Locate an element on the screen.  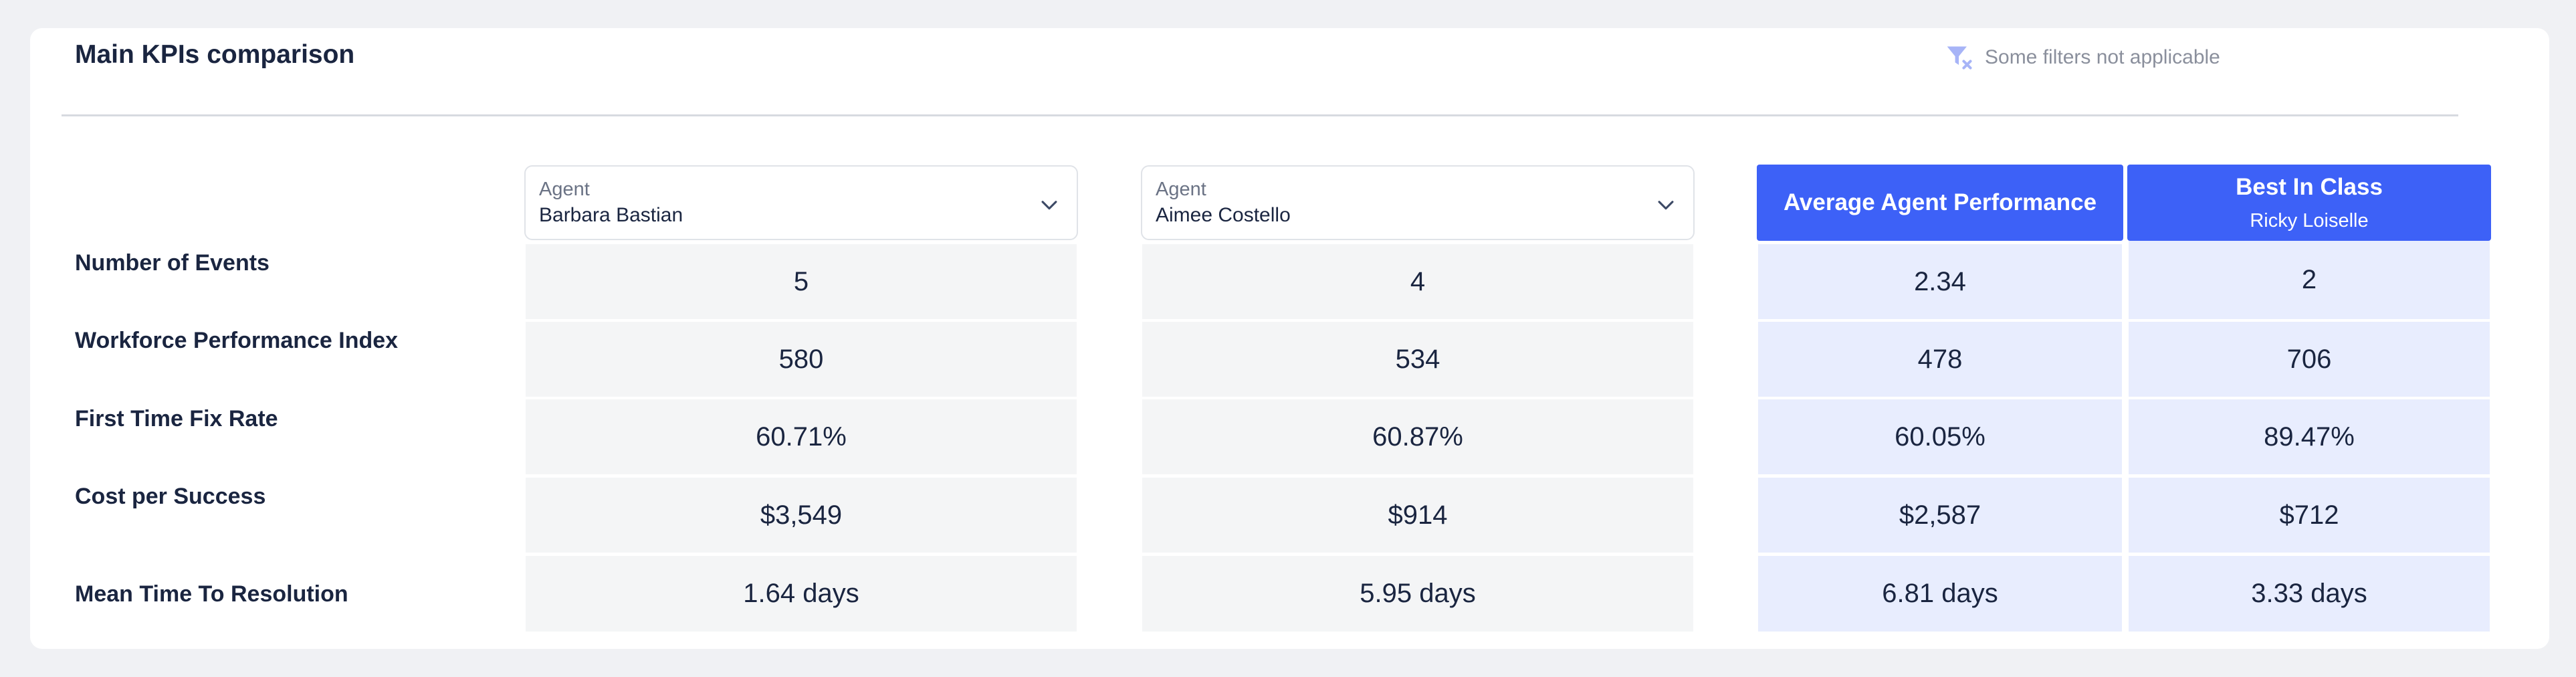
best-in-class-header: Best In Class Ricky Loiselle is located at coordinates (2309, 203).